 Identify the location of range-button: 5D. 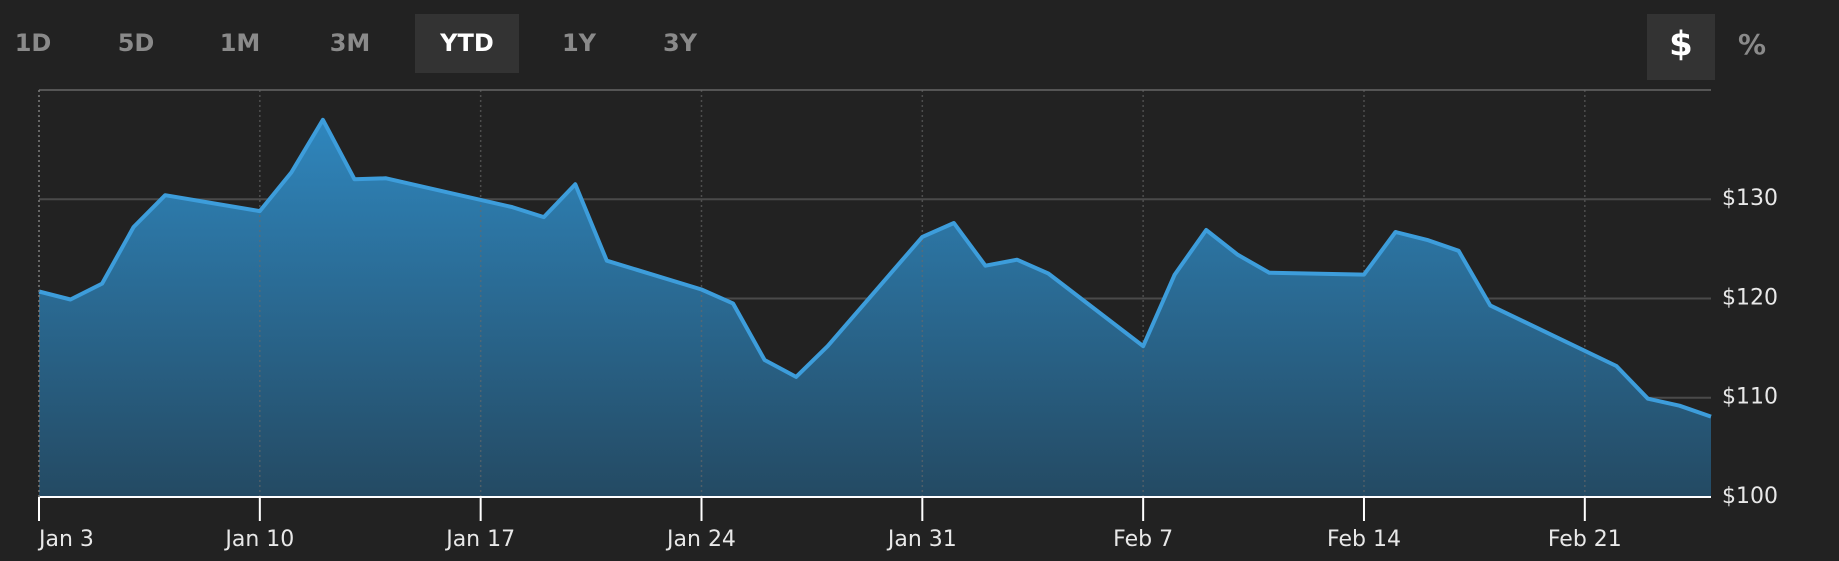
(136, 43).